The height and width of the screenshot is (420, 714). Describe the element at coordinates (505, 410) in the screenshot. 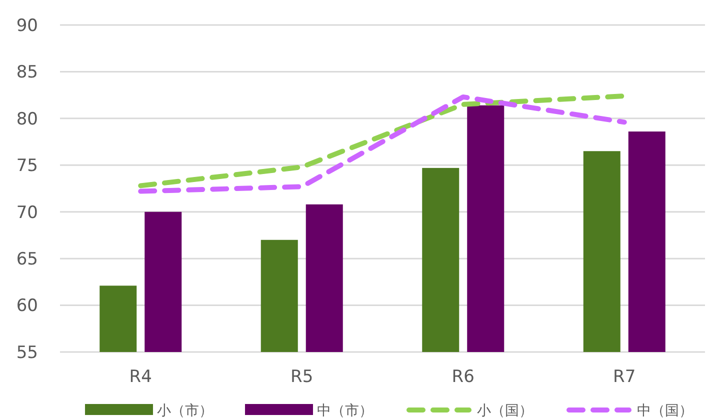

I see `legend-label: 小（国）` at that location.